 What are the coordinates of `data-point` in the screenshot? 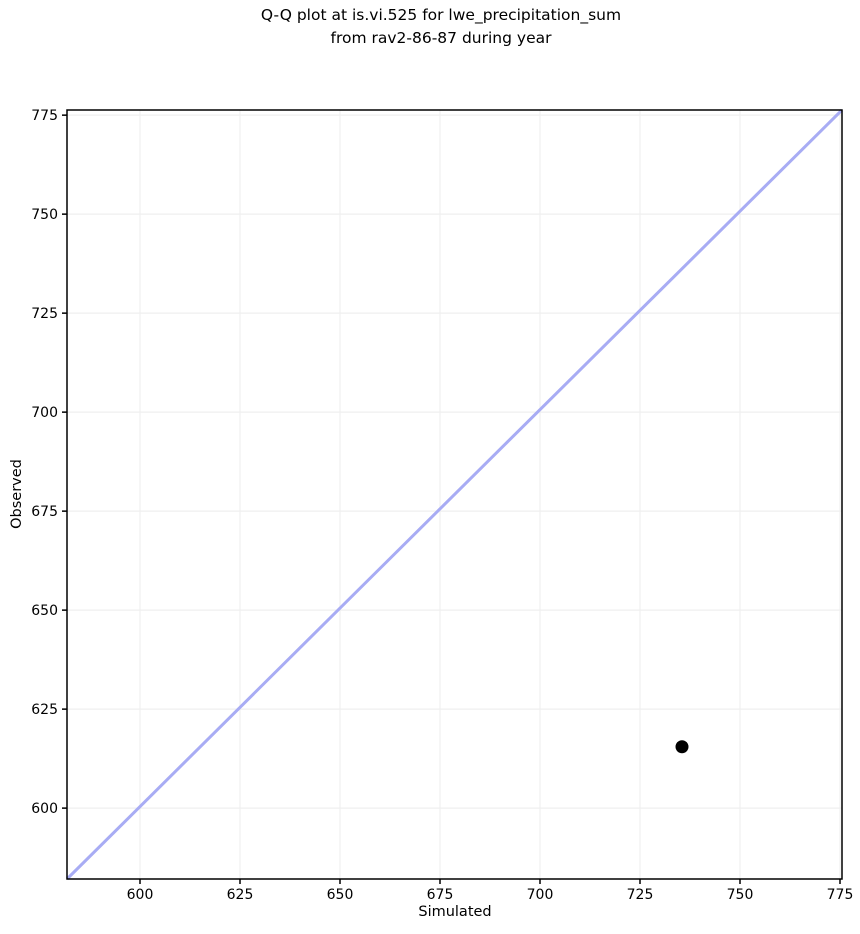 It's located at (682, 747).